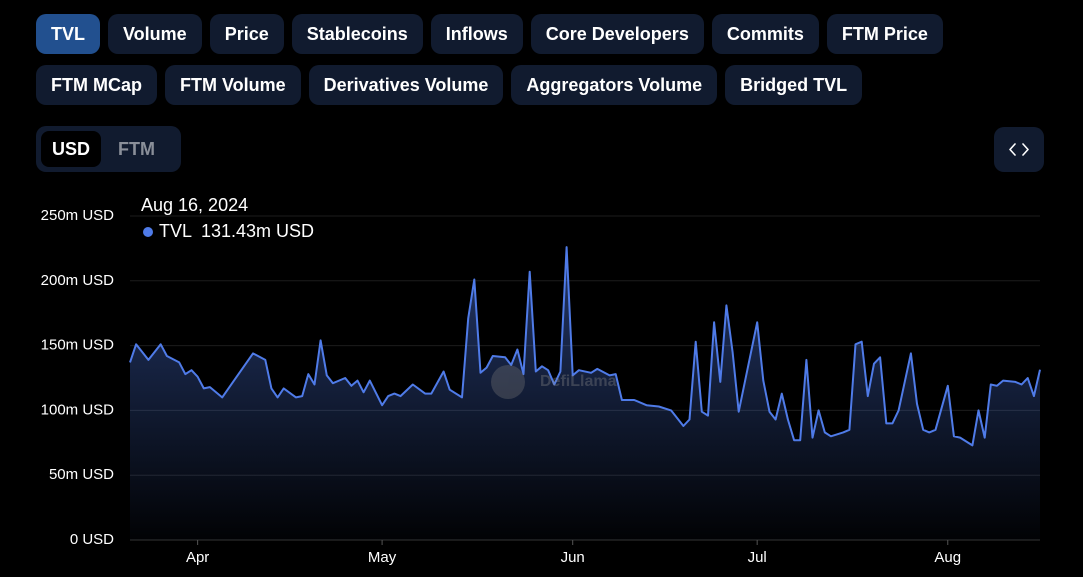  What do you see at coordinates (78, 215) in the screenshot?
I see `y-tick-label: 250m USD` at bounding box center [78, 215].